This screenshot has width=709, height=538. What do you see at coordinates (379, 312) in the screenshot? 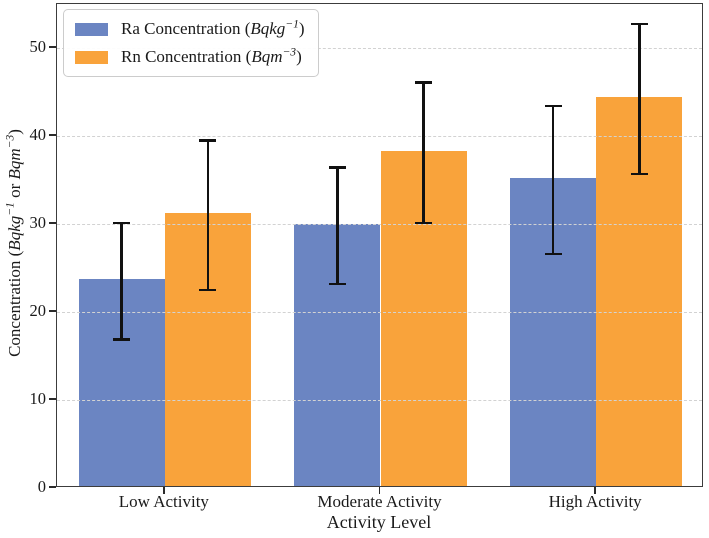
I see `gridline-y20` at bounding box center [379, 312].